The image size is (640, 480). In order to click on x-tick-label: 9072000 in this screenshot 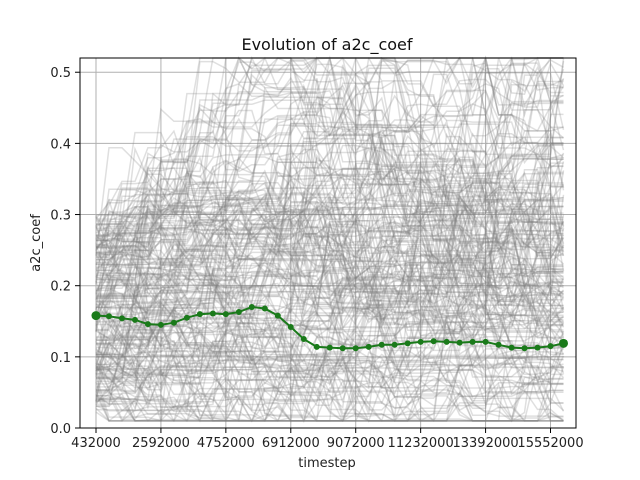, I will do `click(356, 443)`.